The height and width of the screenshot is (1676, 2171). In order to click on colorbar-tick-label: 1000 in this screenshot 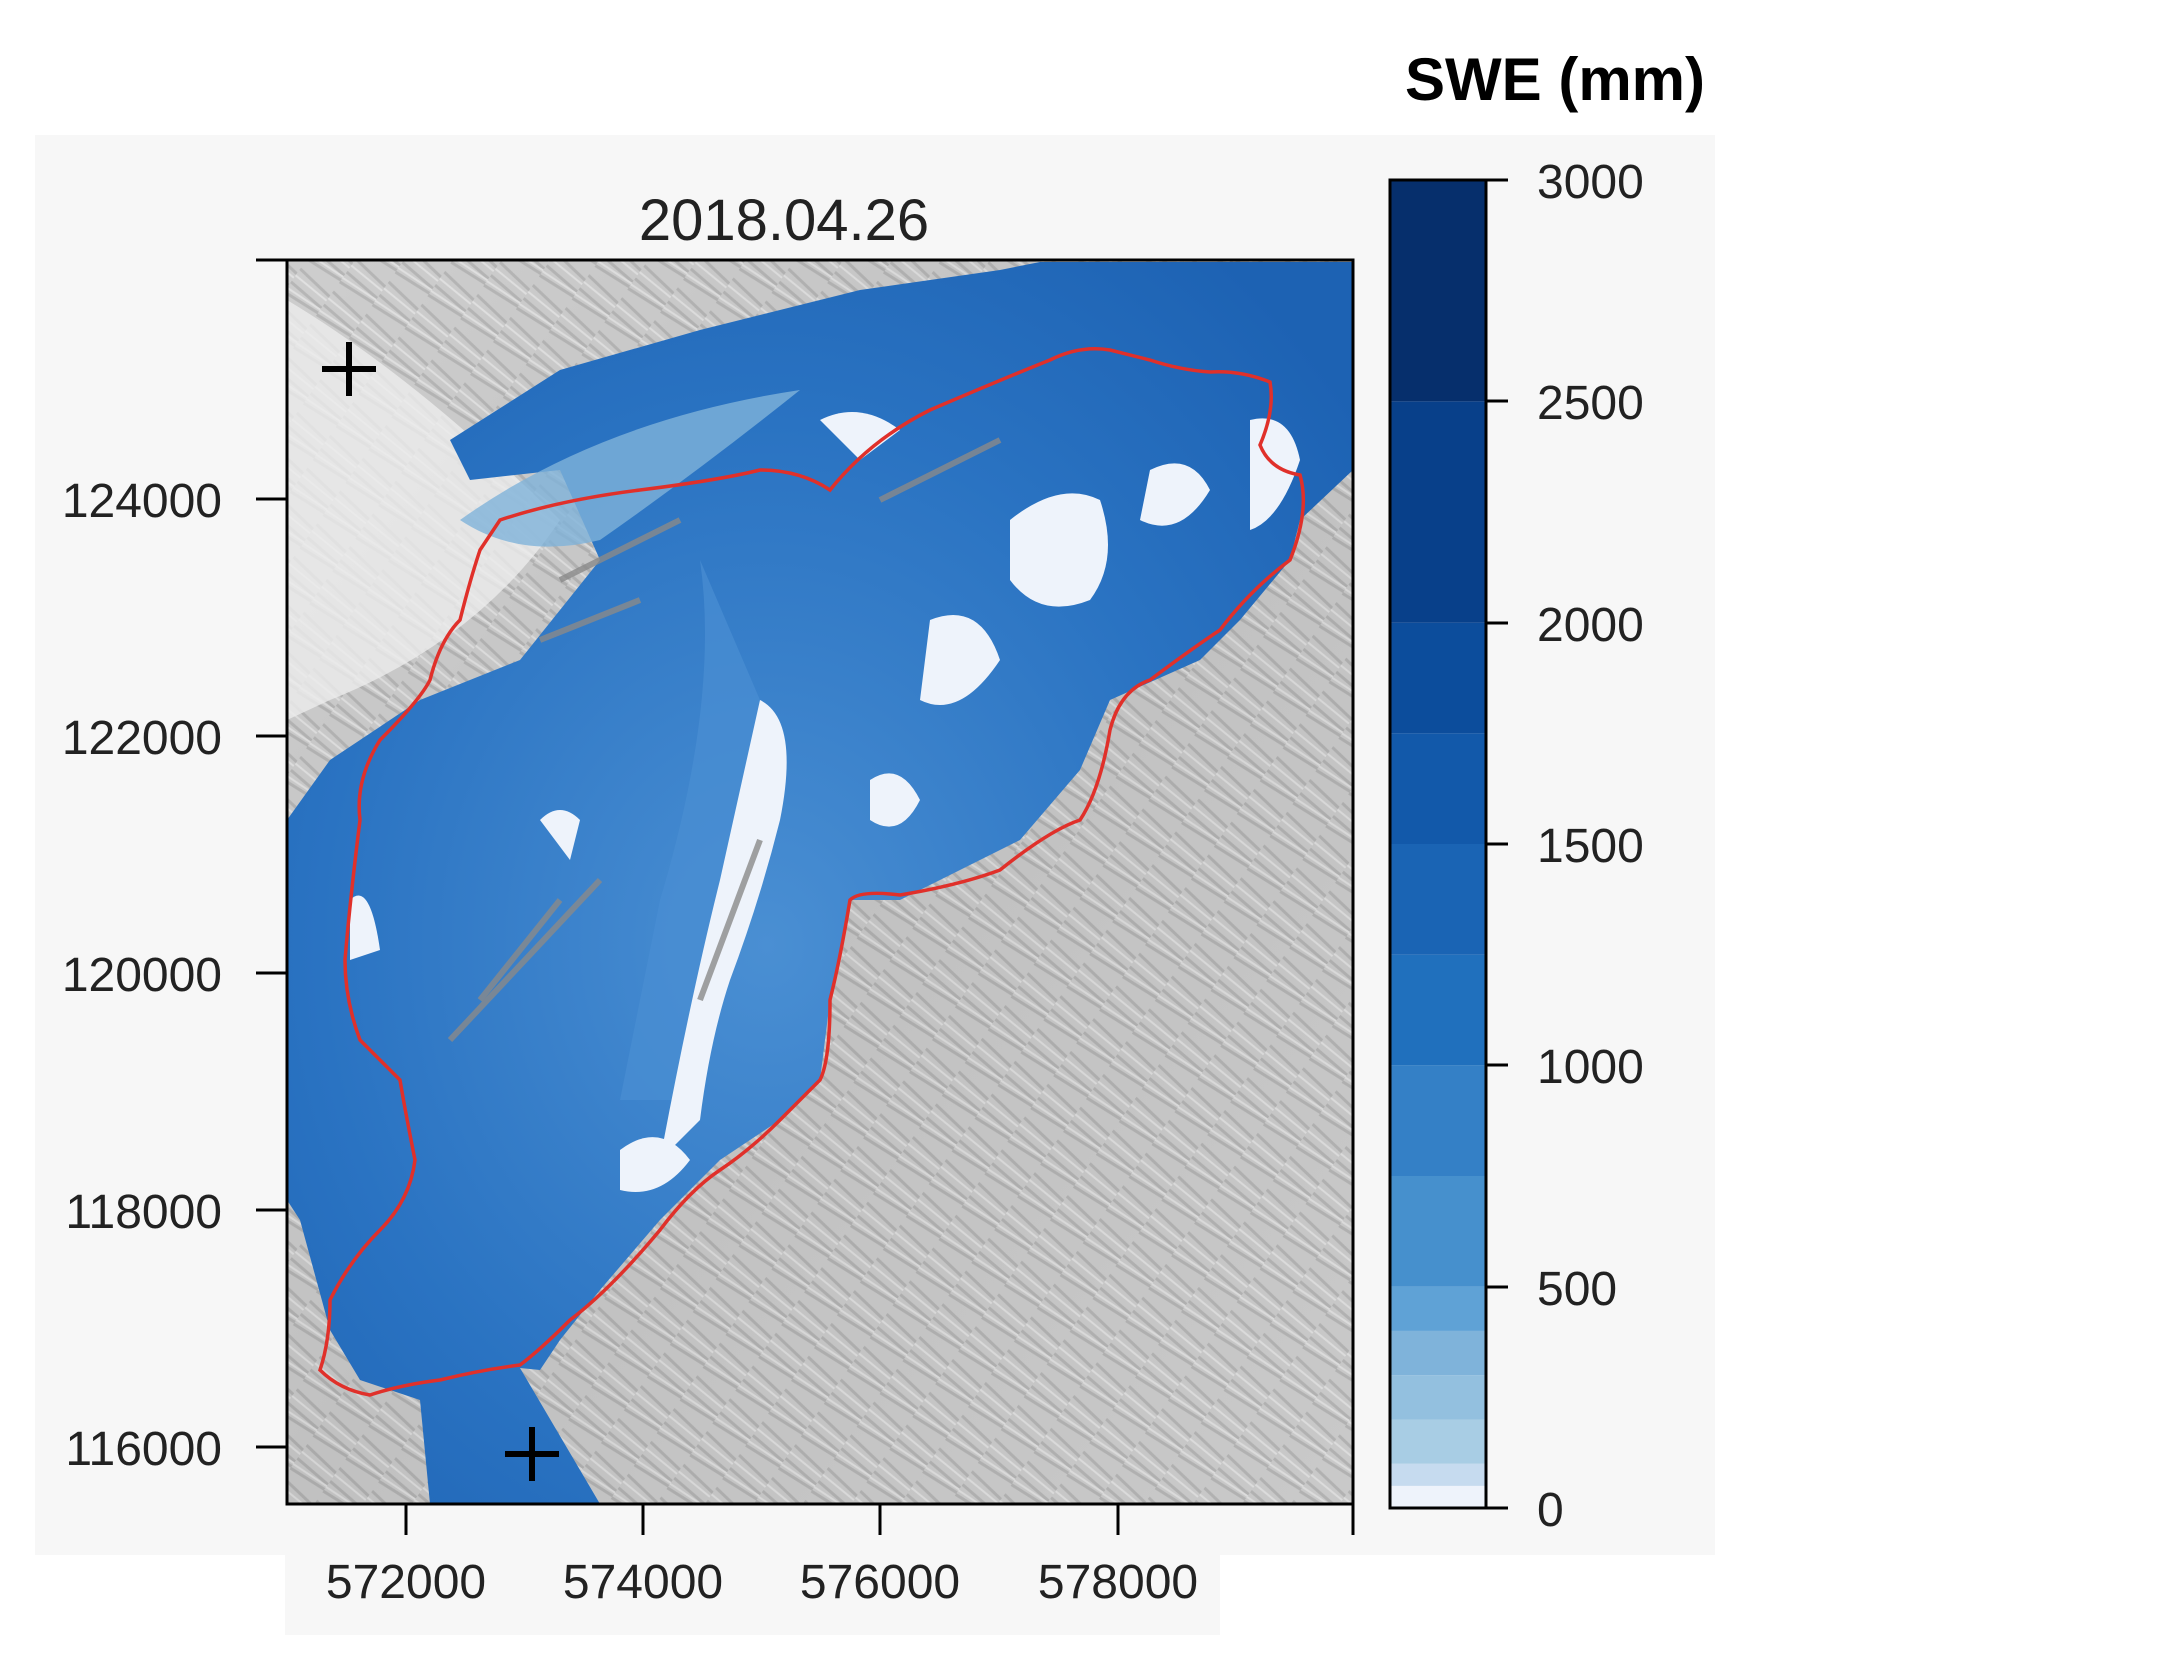, I will do `click(1590, 1067)`.